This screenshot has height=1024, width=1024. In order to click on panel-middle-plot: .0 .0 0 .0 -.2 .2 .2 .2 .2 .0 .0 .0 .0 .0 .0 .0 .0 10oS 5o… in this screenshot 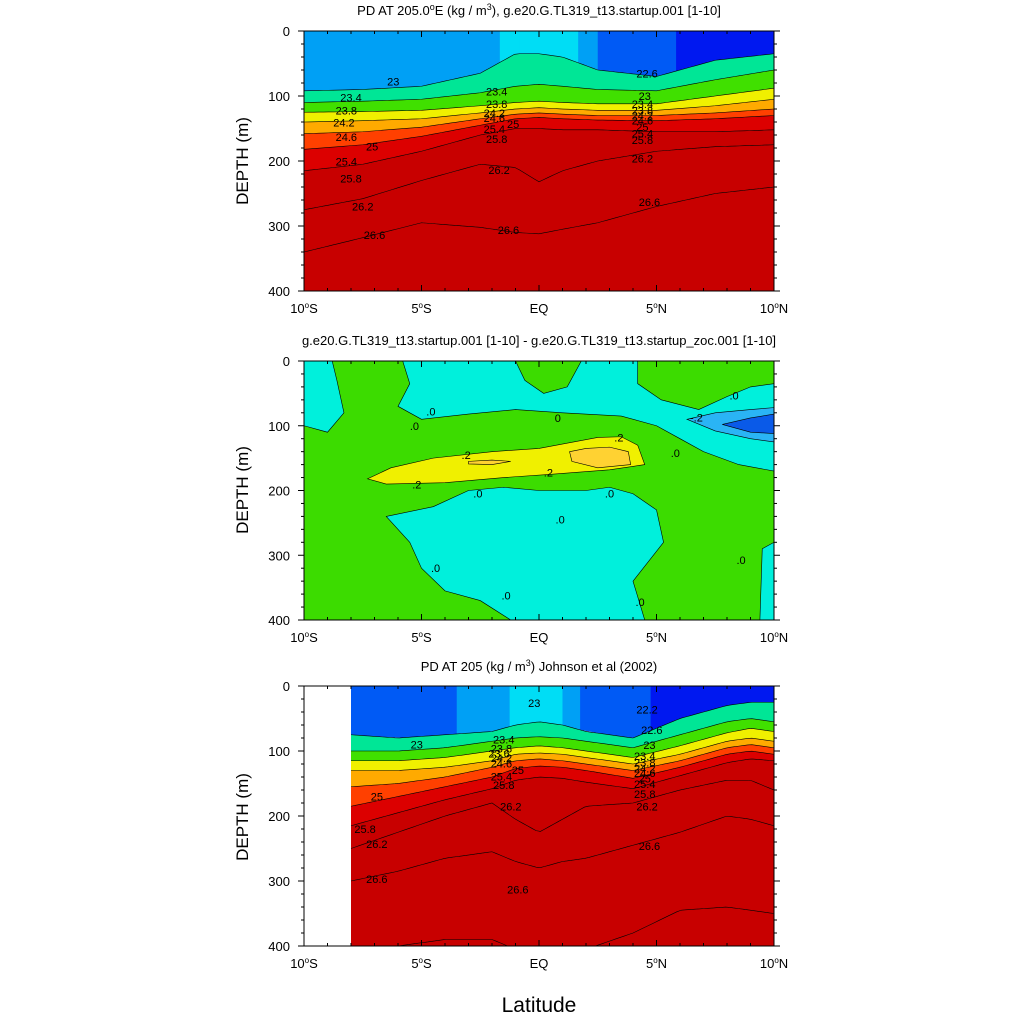, I will do `click(528, 499)`.